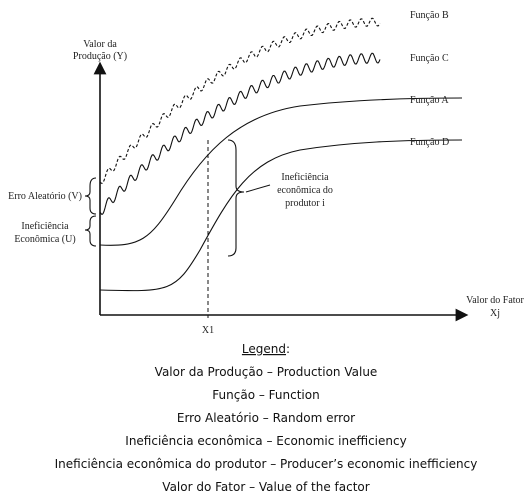  I want to click on error-label: Erro Aleatório (V), so click(45, 196).